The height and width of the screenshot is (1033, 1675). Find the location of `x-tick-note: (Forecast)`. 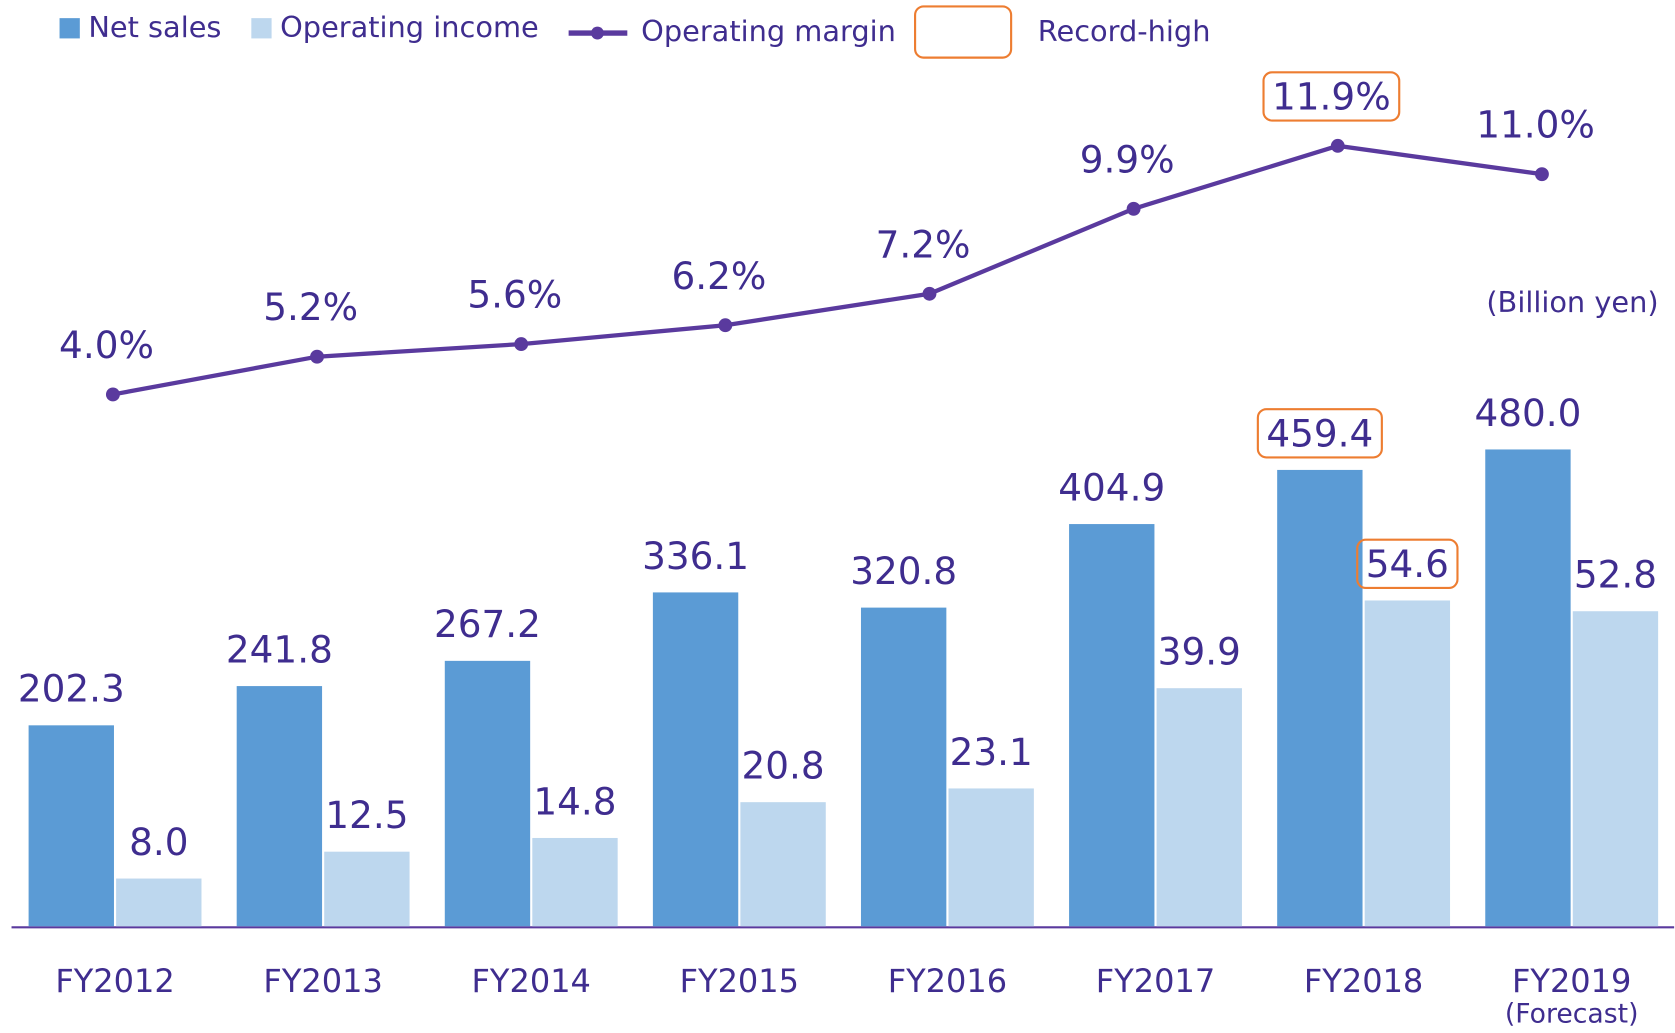

x-tick-note: (Forecast) is located at coordinates (1572, 1013).